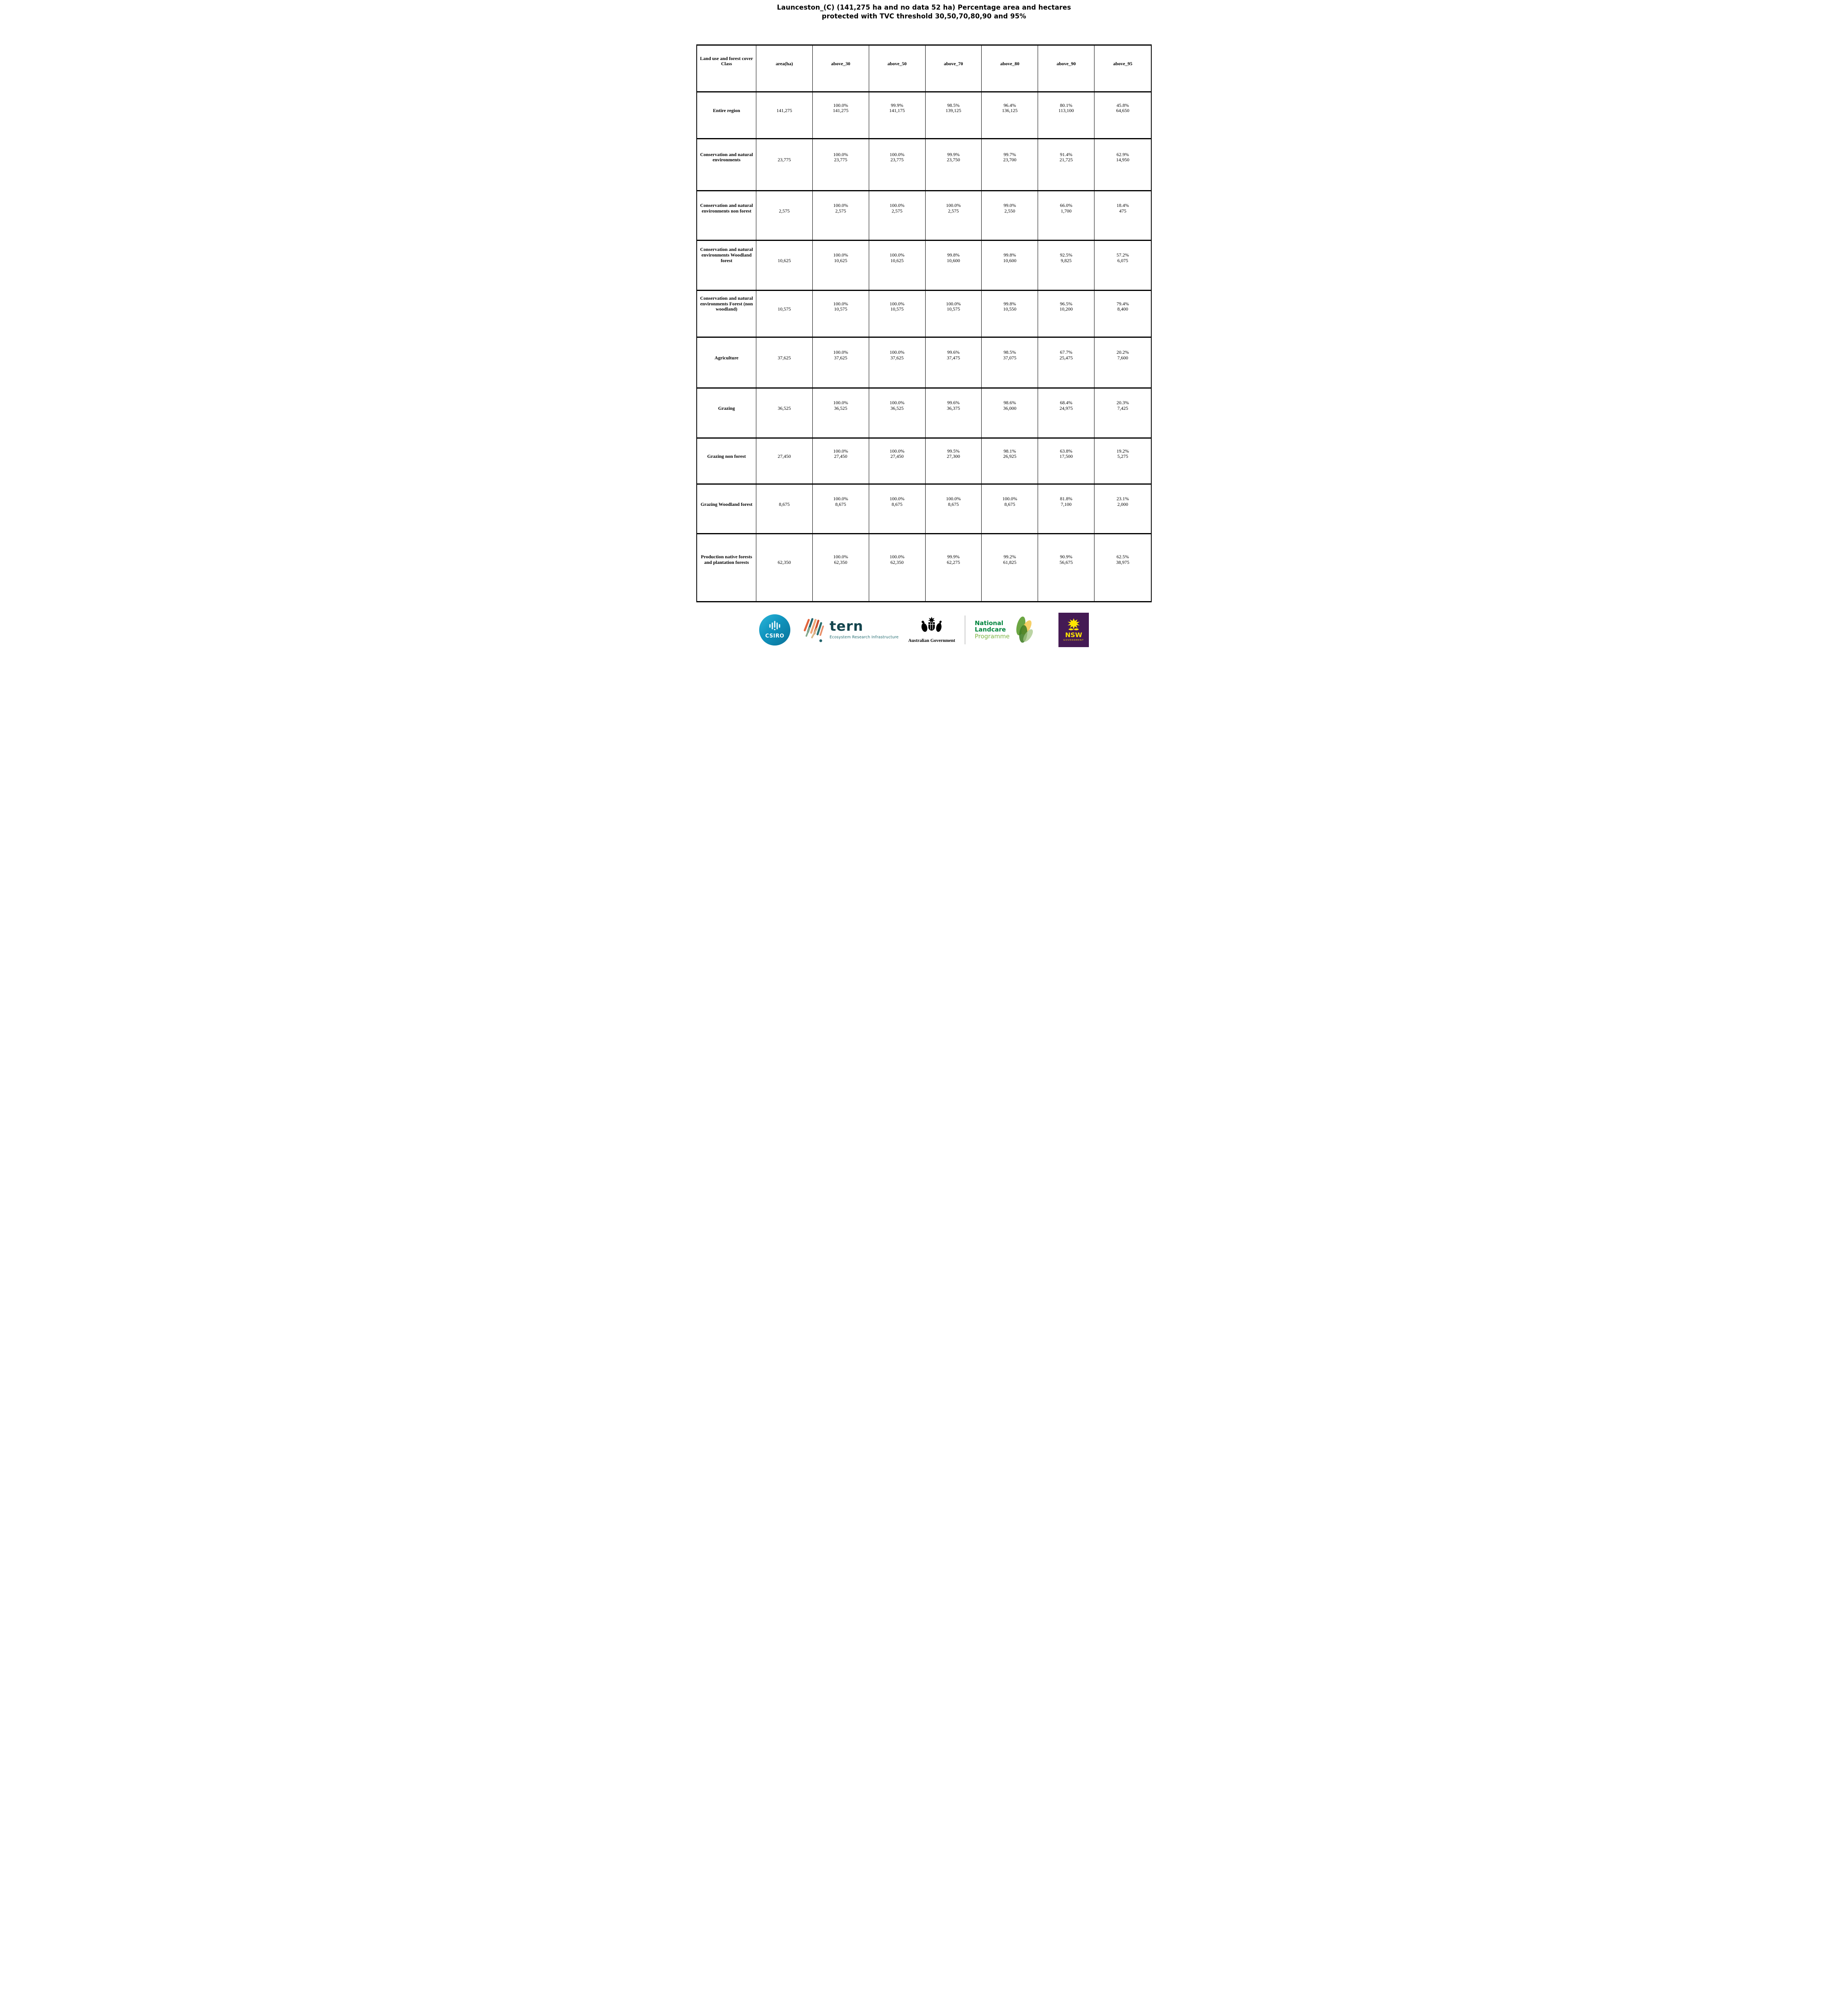 This screenshot has height=2001, width=1848. Describe the element at coordinates (784, 215) in the screenshot. I see `area-cell: 2,575` at that location.